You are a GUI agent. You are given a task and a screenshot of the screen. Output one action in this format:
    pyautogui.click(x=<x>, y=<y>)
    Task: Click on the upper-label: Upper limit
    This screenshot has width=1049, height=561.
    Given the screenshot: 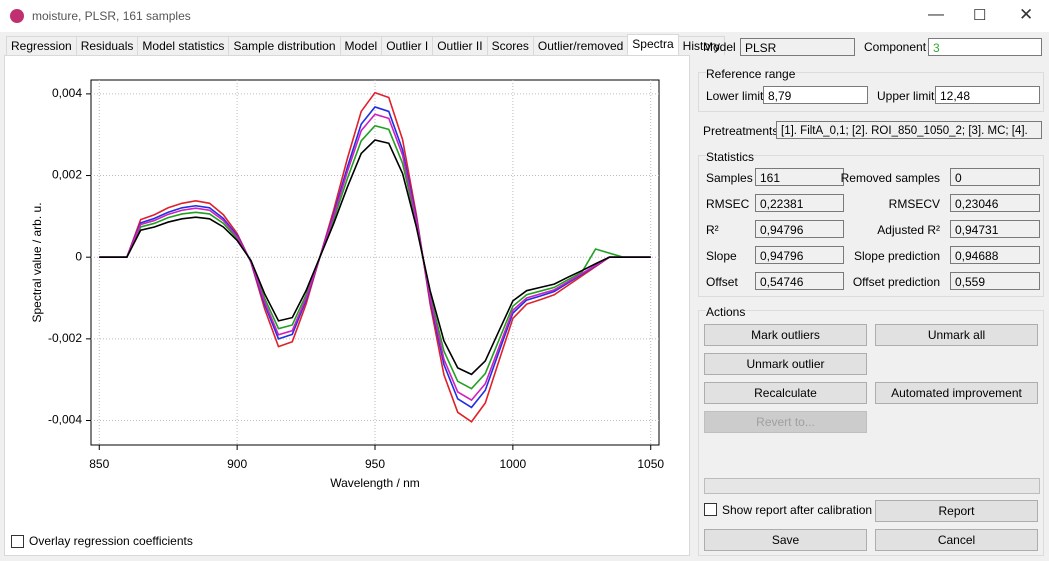 What is the action you would take?
    pyautogui.click(x=905, y=96)
    